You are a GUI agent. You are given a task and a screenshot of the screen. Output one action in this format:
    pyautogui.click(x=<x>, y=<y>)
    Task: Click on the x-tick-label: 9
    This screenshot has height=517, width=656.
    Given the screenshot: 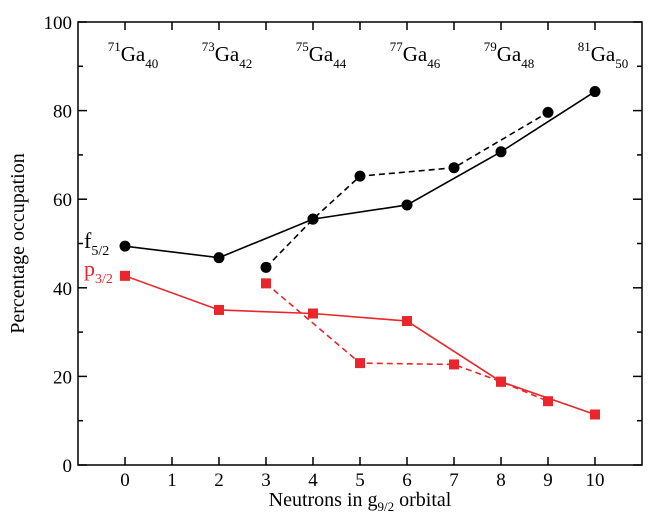 What is the action you would take?
    pyautogui.click(x=548, y=480)
    